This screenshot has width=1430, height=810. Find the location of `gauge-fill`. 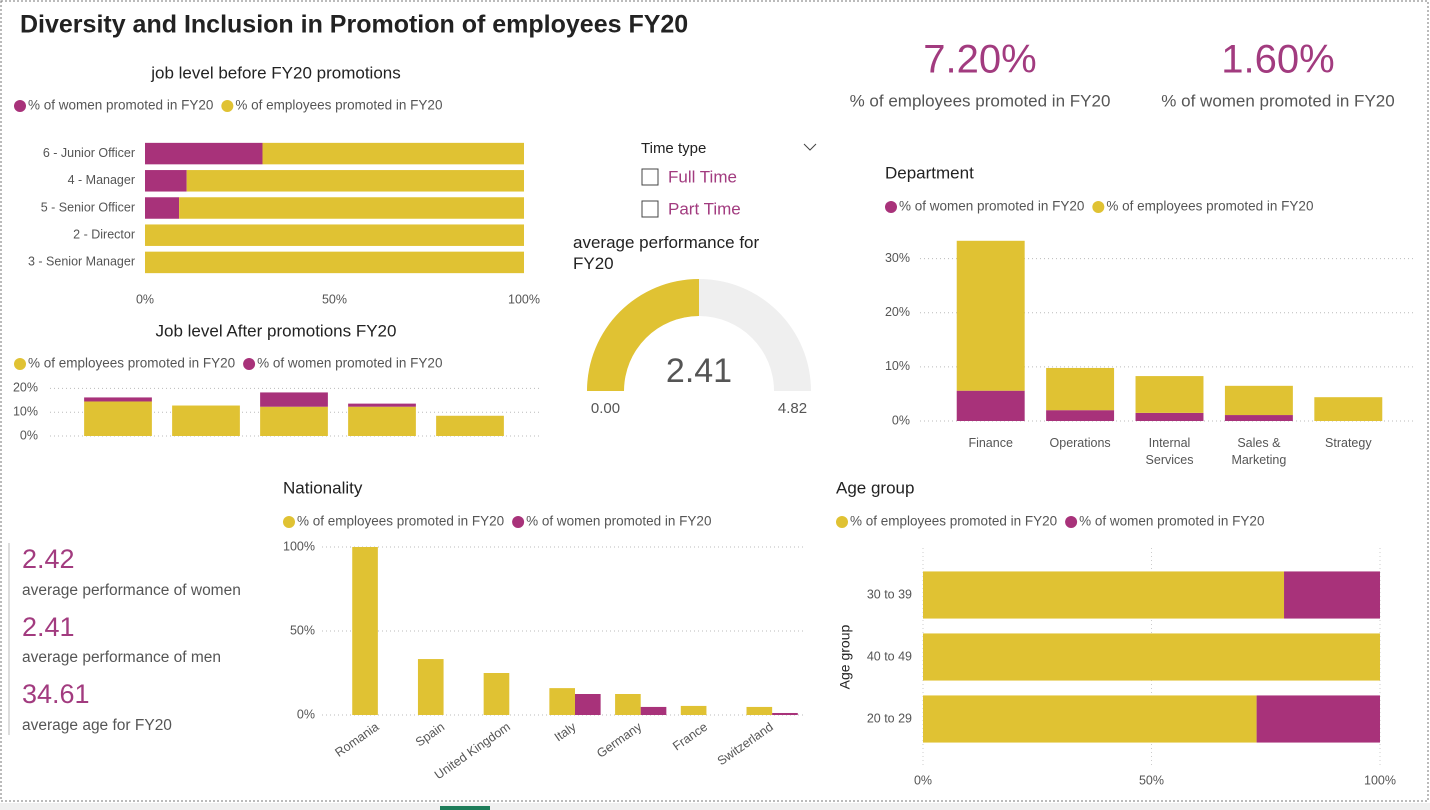

gauge-fill is located at coordinates (643, 335).